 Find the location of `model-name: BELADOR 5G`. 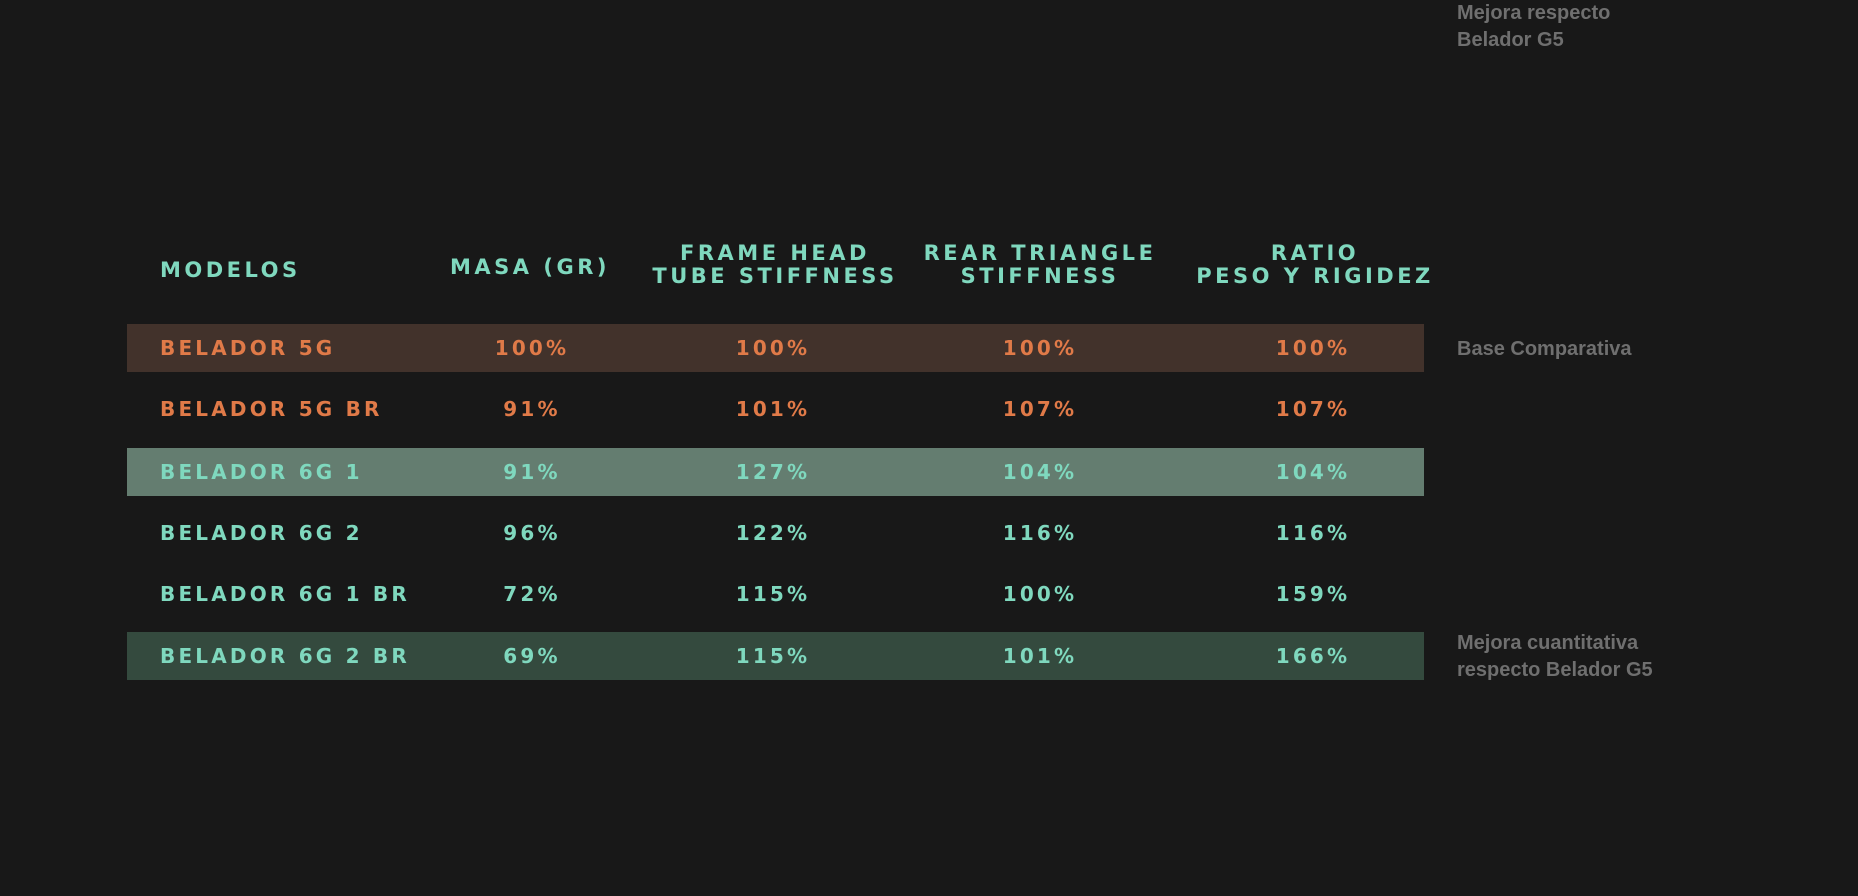

model-name: BELADOR 5G is located at coordinates (248, 348).